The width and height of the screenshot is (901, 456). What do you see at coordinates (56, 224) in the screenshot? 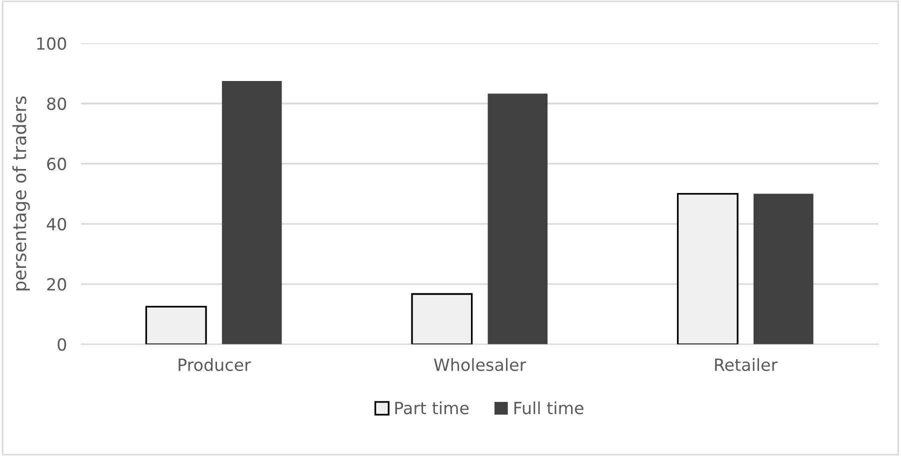
I see `y-tick-label: 40` at bounding box center [56, 224].